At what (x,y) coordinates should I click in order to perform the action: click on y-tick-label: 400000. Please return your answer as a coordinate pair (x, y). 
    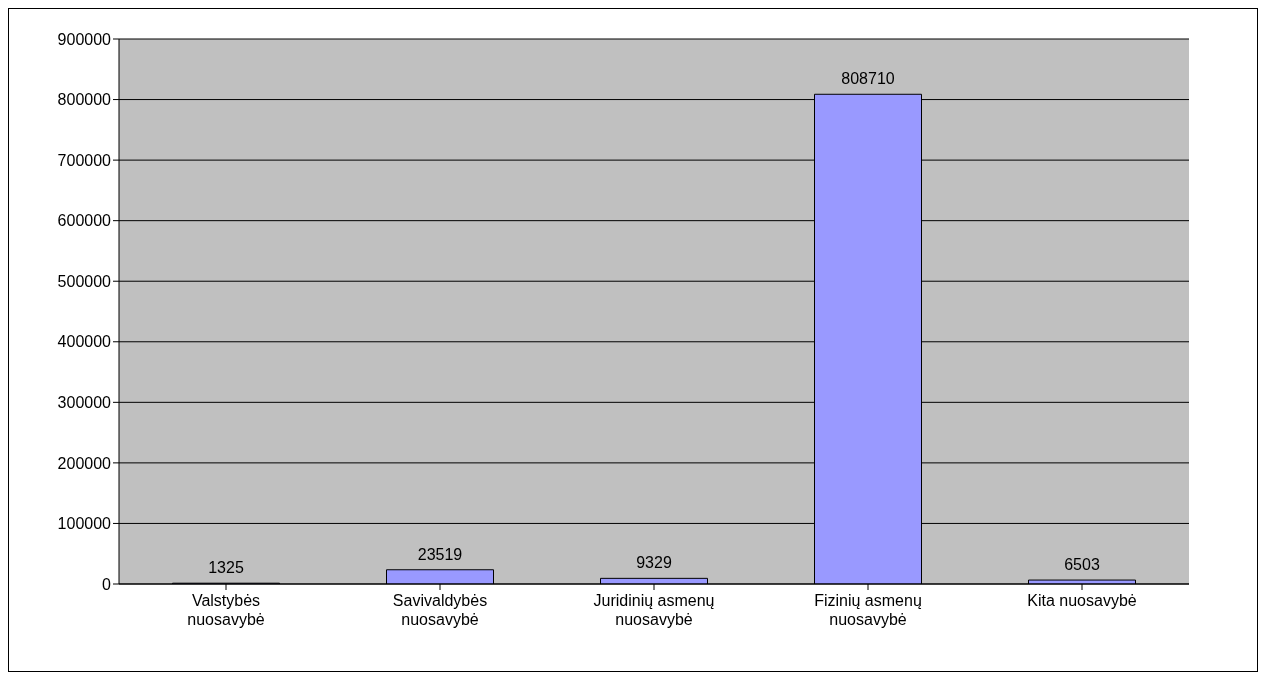
    Looking at the image, I should click on (84, 342).